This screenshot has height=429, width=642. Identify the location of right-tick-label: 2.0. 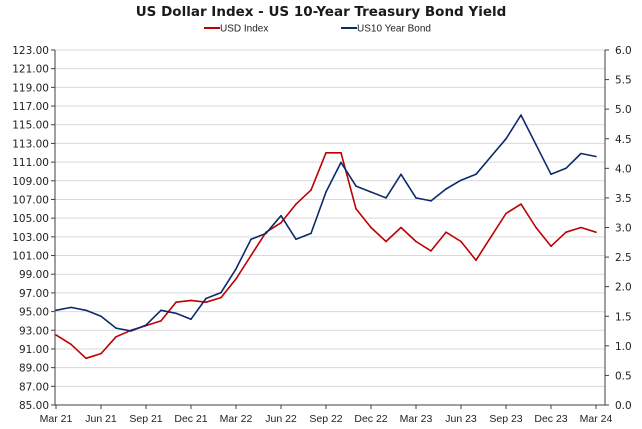
(623, 288).